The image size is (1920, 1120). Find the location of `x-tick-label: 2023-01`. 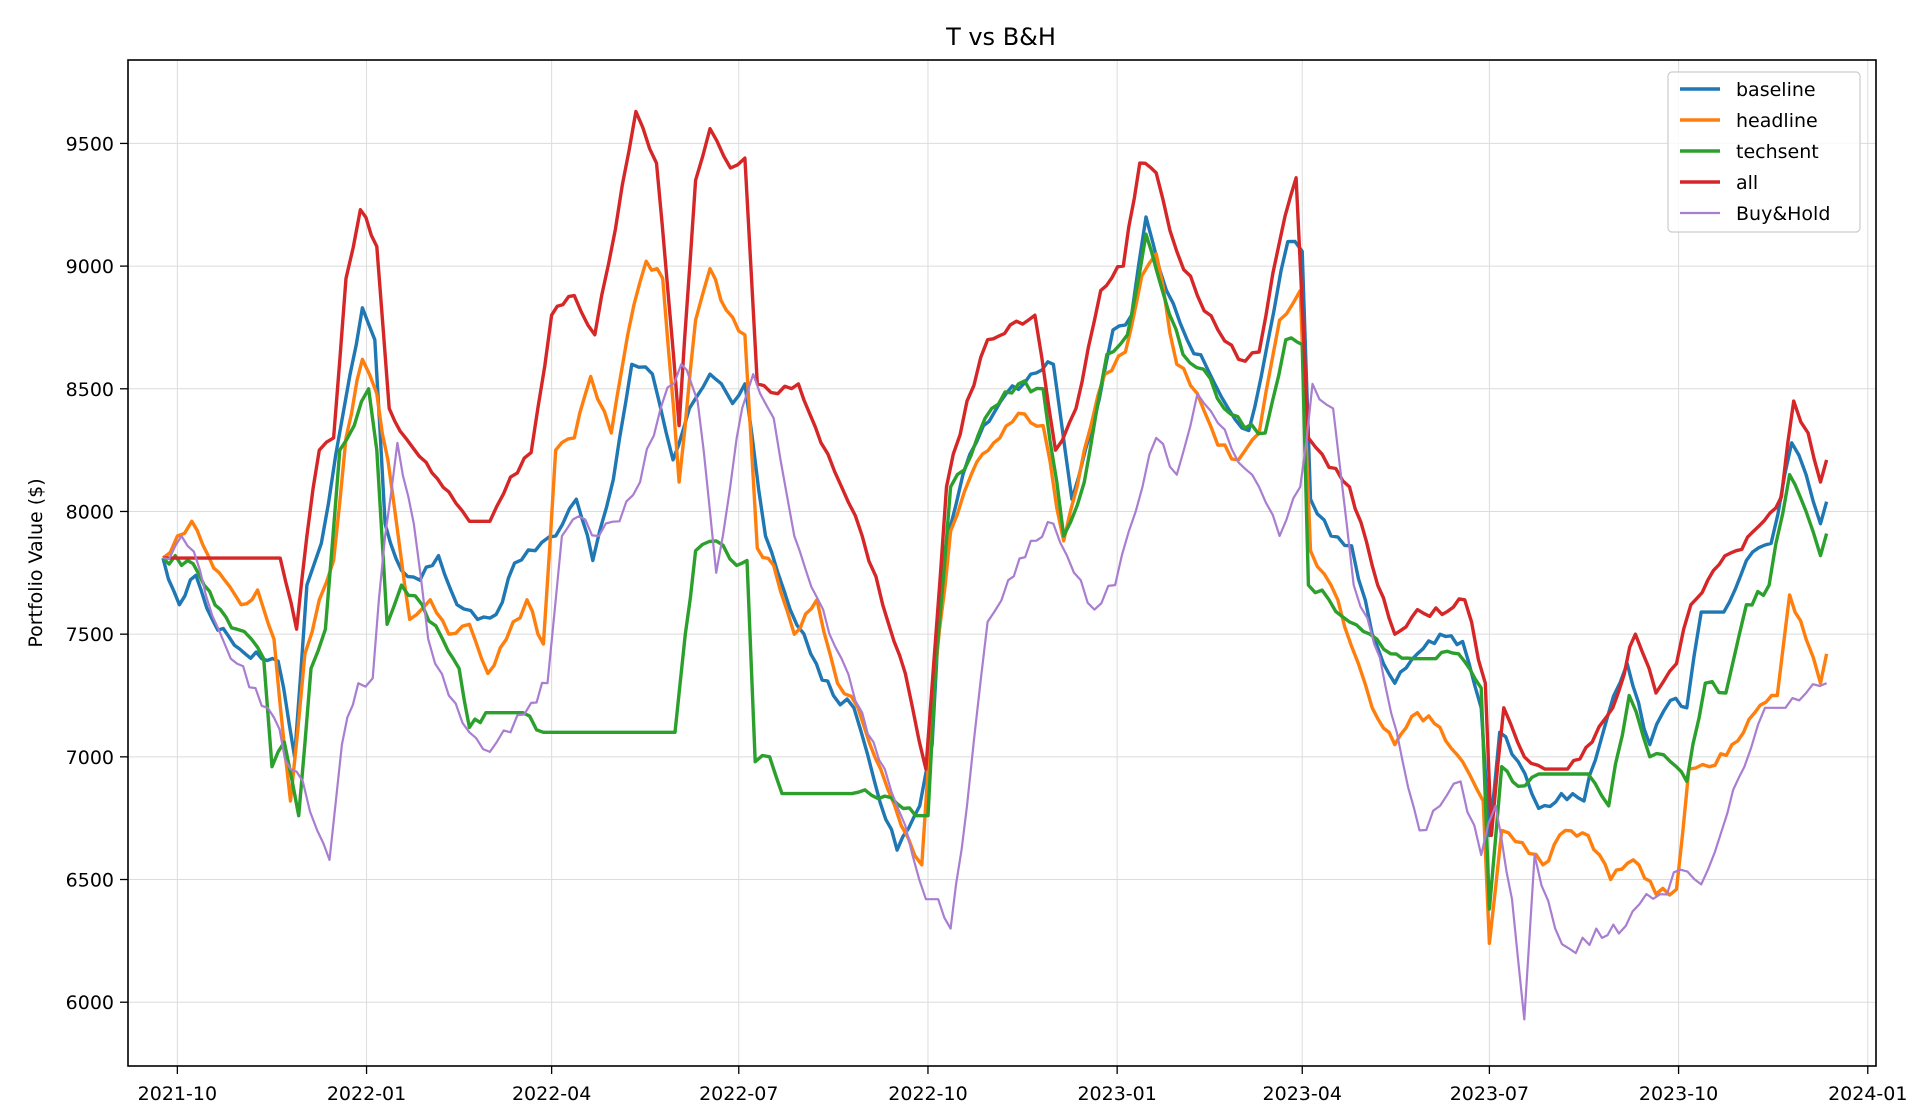

x-tick-label: 2023-01 is located at coordinates (1116, 1094).